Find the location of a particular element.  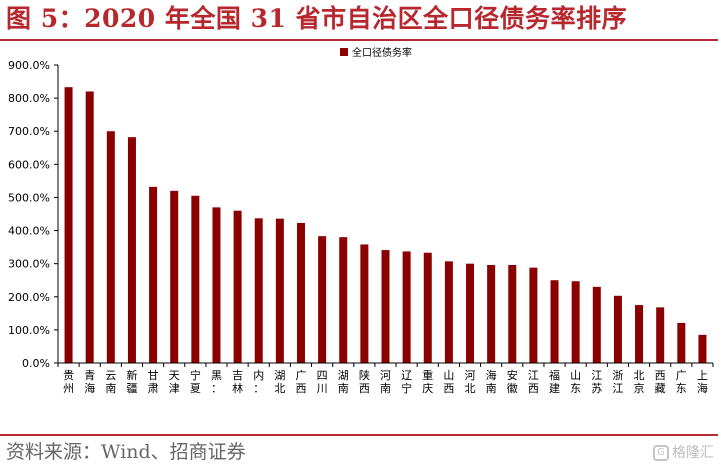

x-tick-label: 疆 is located at coordinates (131, 388).